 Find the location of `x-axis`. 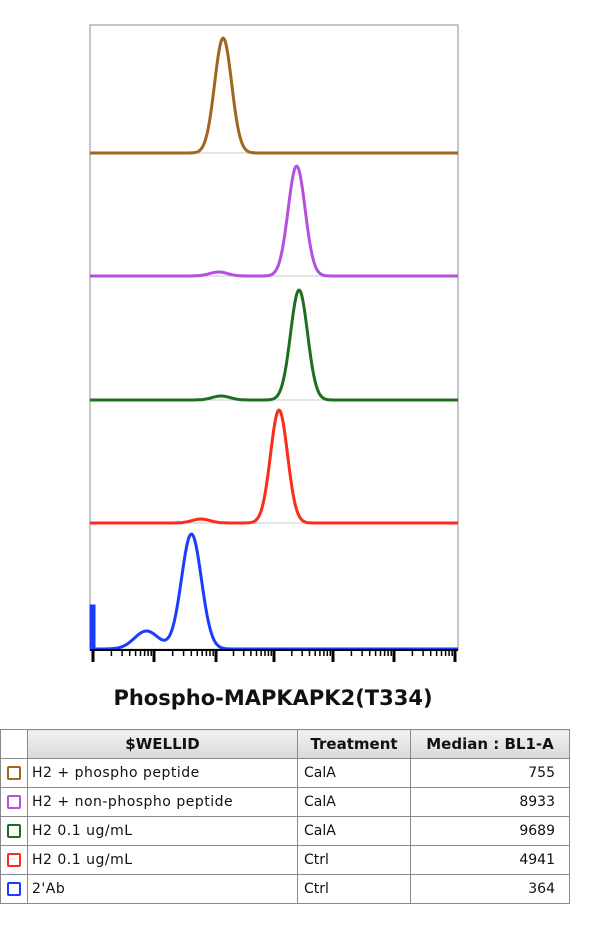

x-axis is located at coordinates (274, 655).